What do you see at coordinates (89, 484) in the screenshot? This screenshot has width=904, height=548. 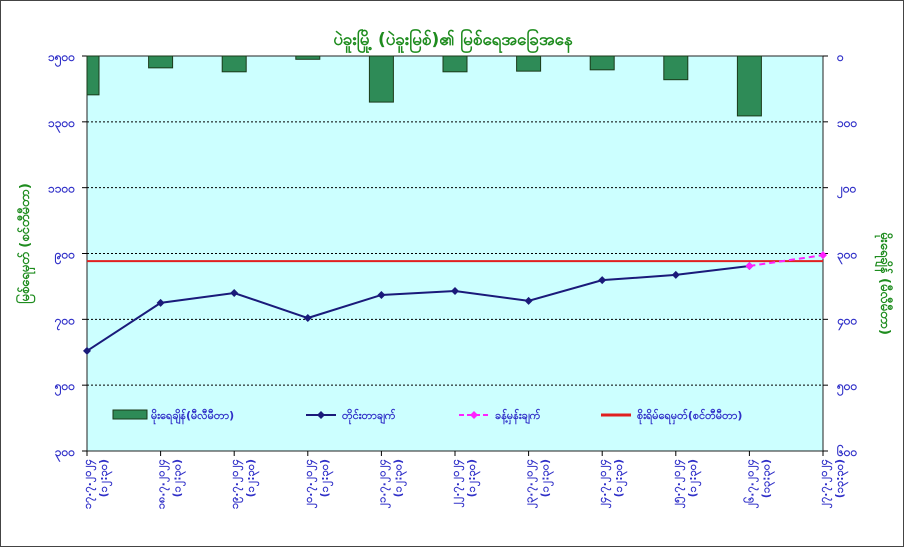 I see `x-tick-date: ၁၇.၇.၂၀၂၄` at bounding box center [89, 484].